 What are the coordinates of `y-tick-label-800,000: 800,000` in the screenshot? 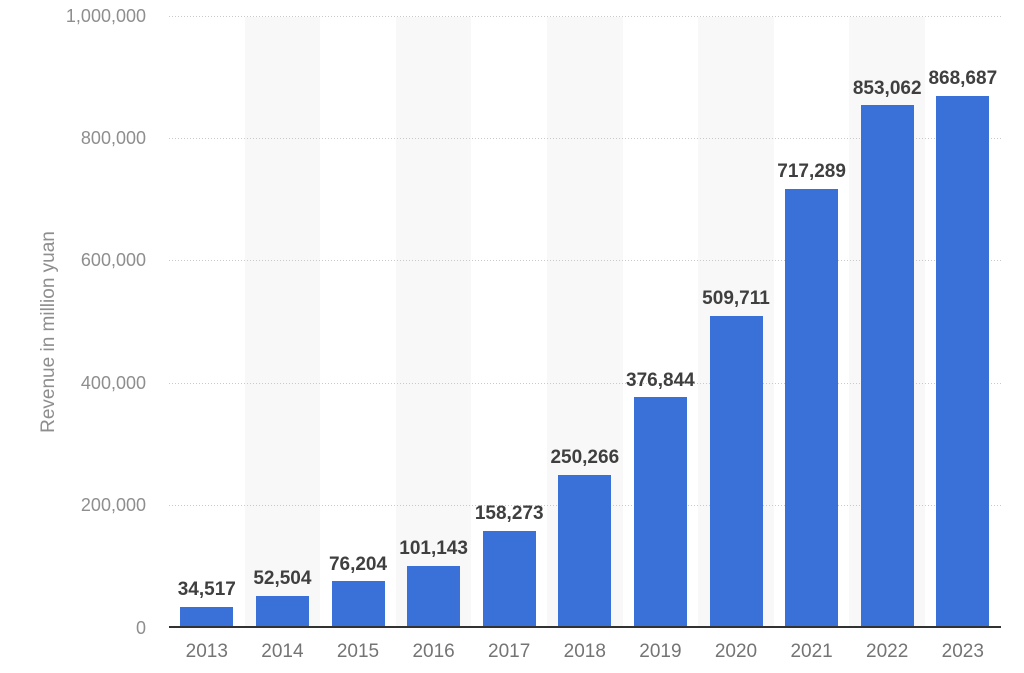 It's located at (113, 137).